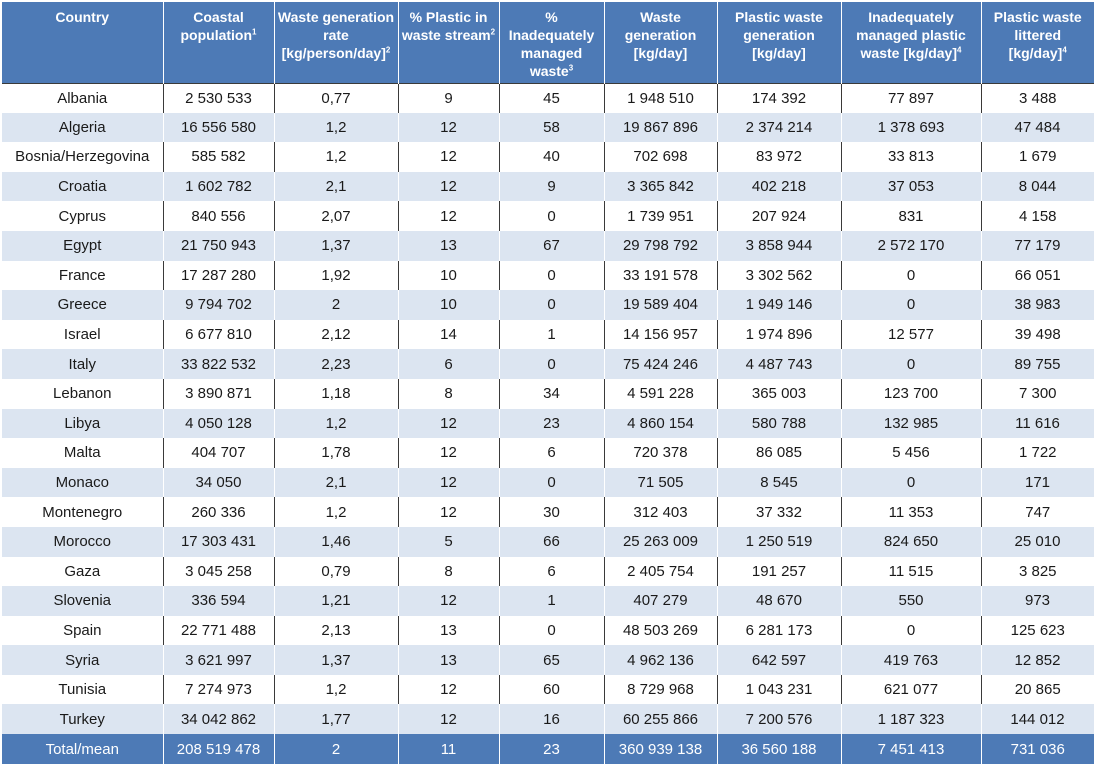 This screenshot has height=778, width=1095. What do you see at coordinates (336, 216) in the screenshot?
I see `value-cell: 2,07` at bounding box center [336, 216].